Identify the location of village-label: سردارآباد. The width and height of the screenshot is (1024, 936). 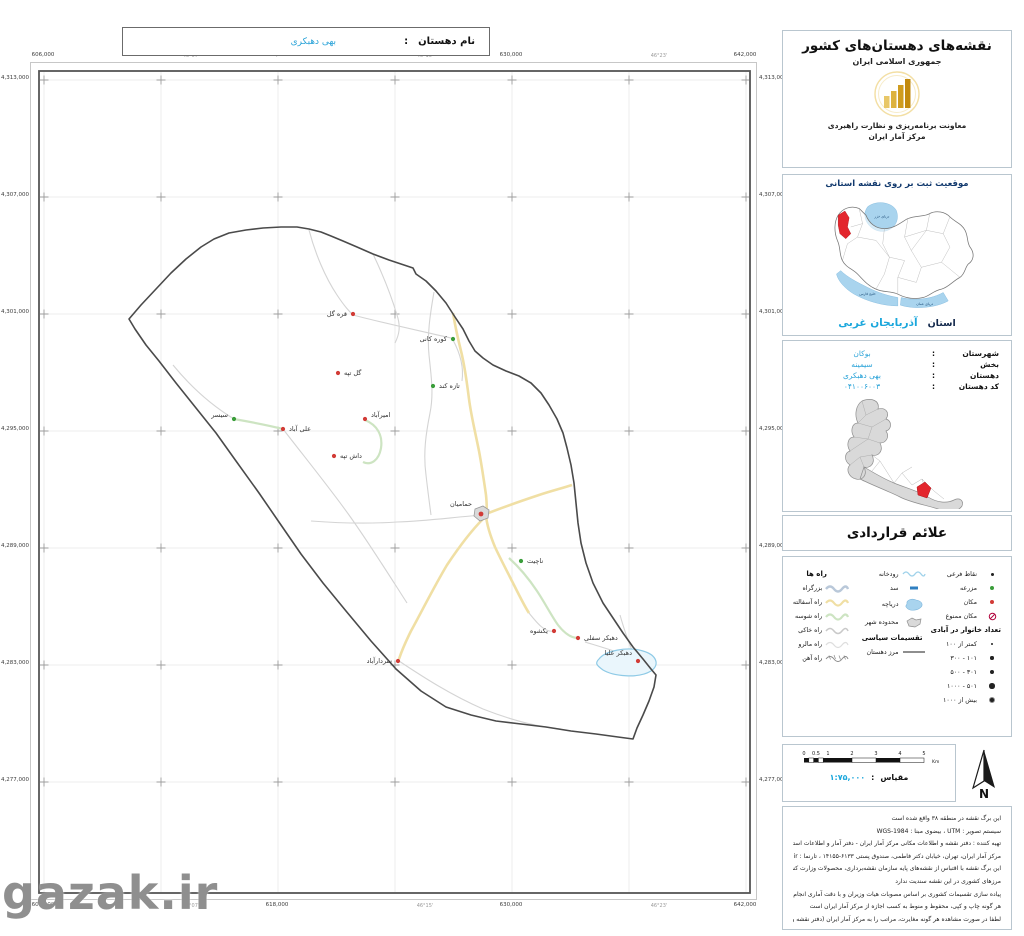
(379, 660).